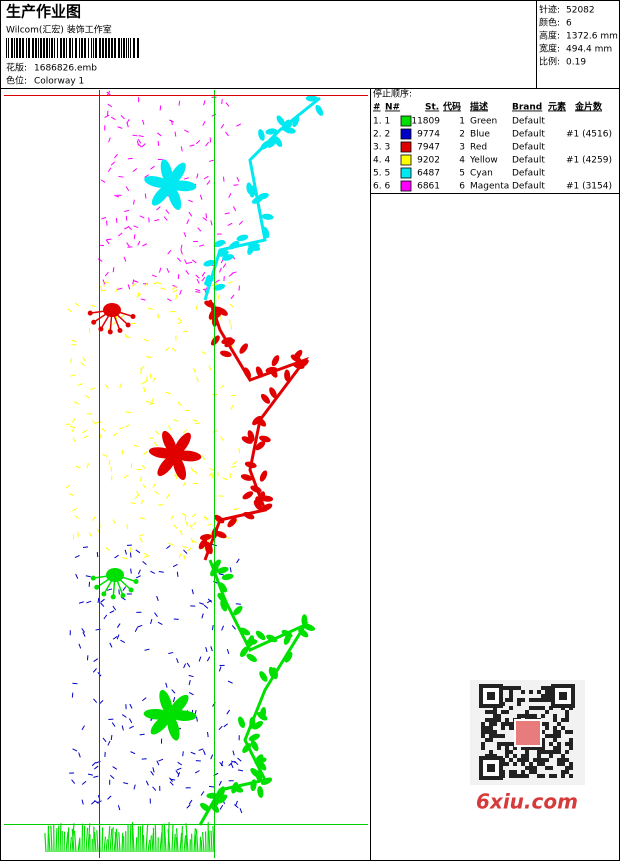  Describe the element at coordinates (462, 161) in the screenshot. I see `code: 4` at that location.